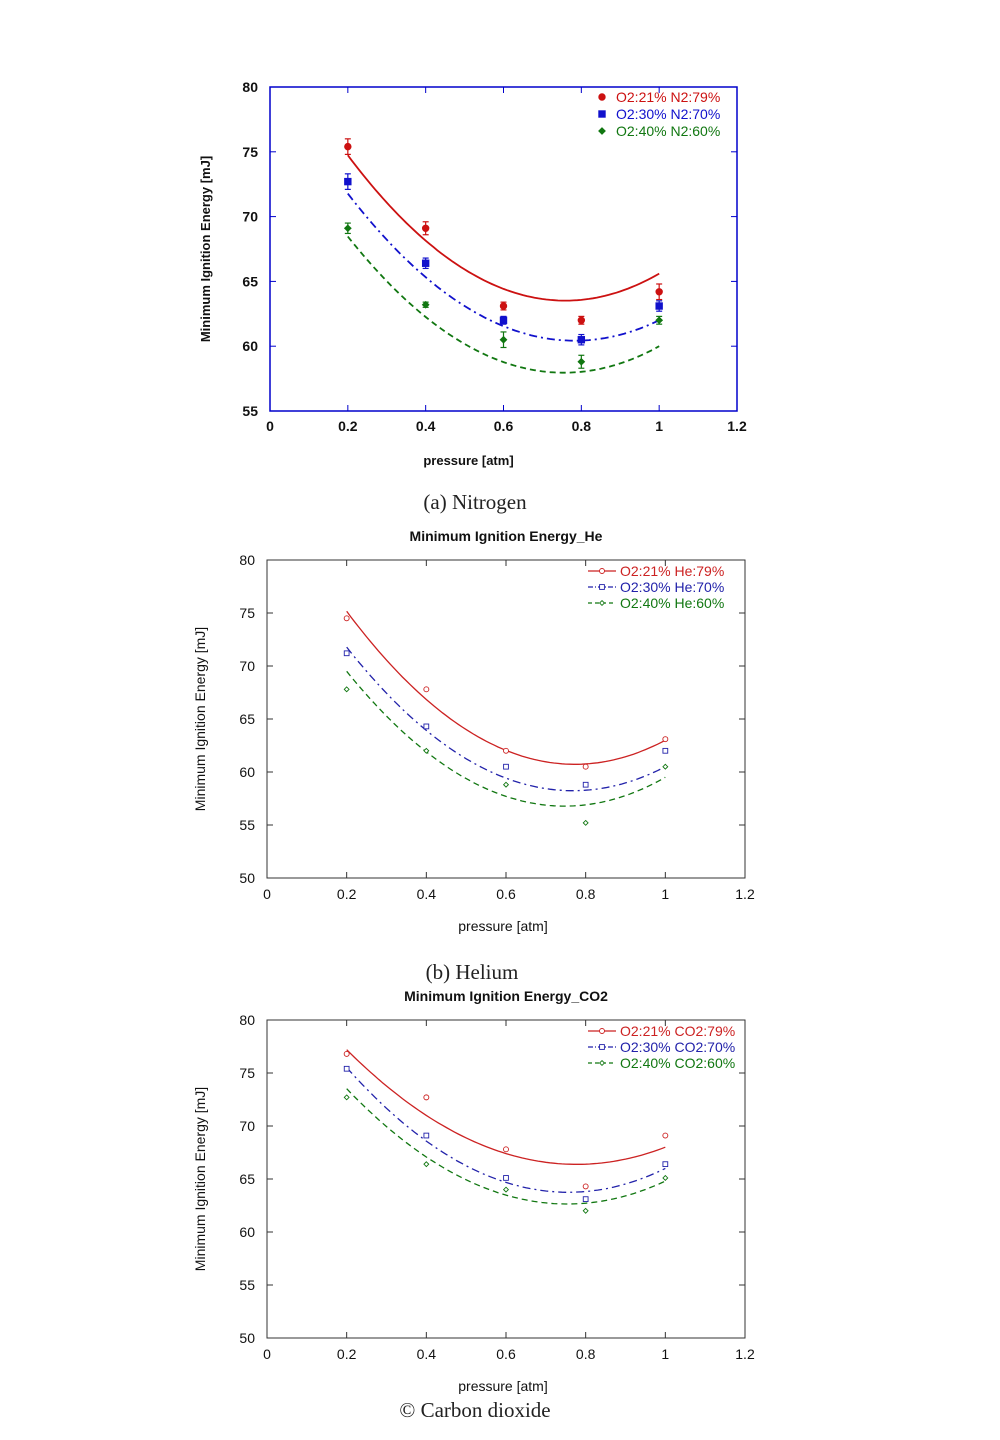 Image resolution: width=1000 pixels, height=1440 pixels. What do you see at coordinates (475, 1410) in the screenshot?
I see `caption-co2: © Carbon dioxide` at bounding box center [475, 1410].